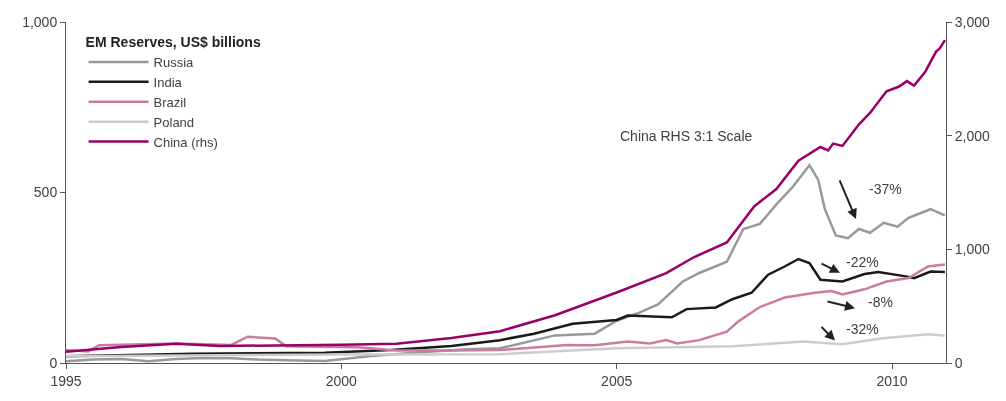 This screenshot has height=401, width=1006. What do you see at coordinates (170, 102) in the screenshot?
I see `legend-label: Brazil` at bounding box center [170, 102].